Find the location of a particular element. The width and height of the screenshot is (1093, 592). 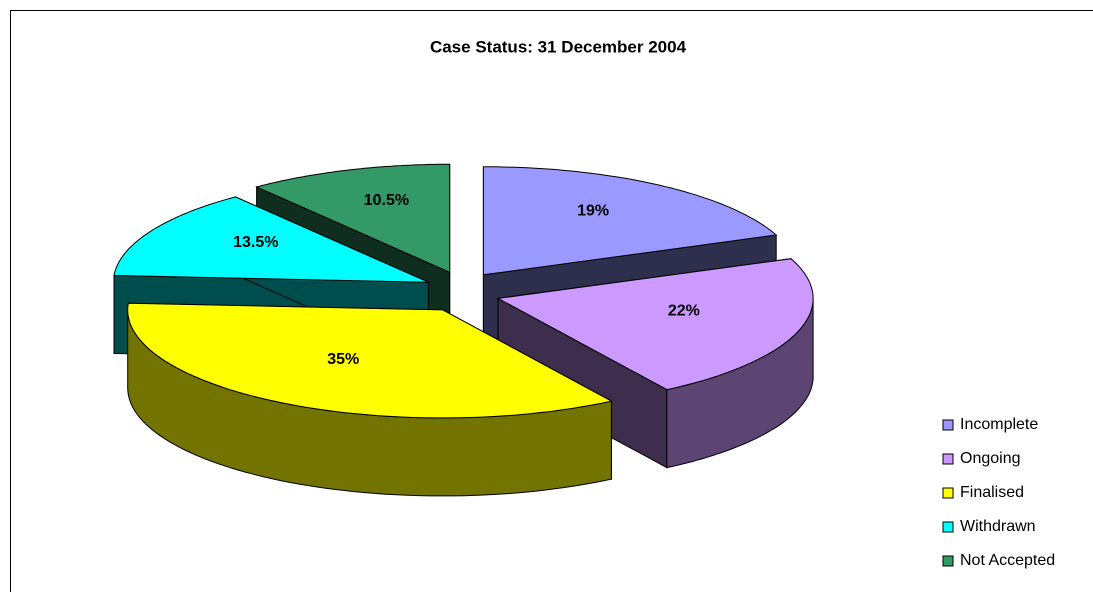

data-label: 35% is located at coordinates (343, 359).